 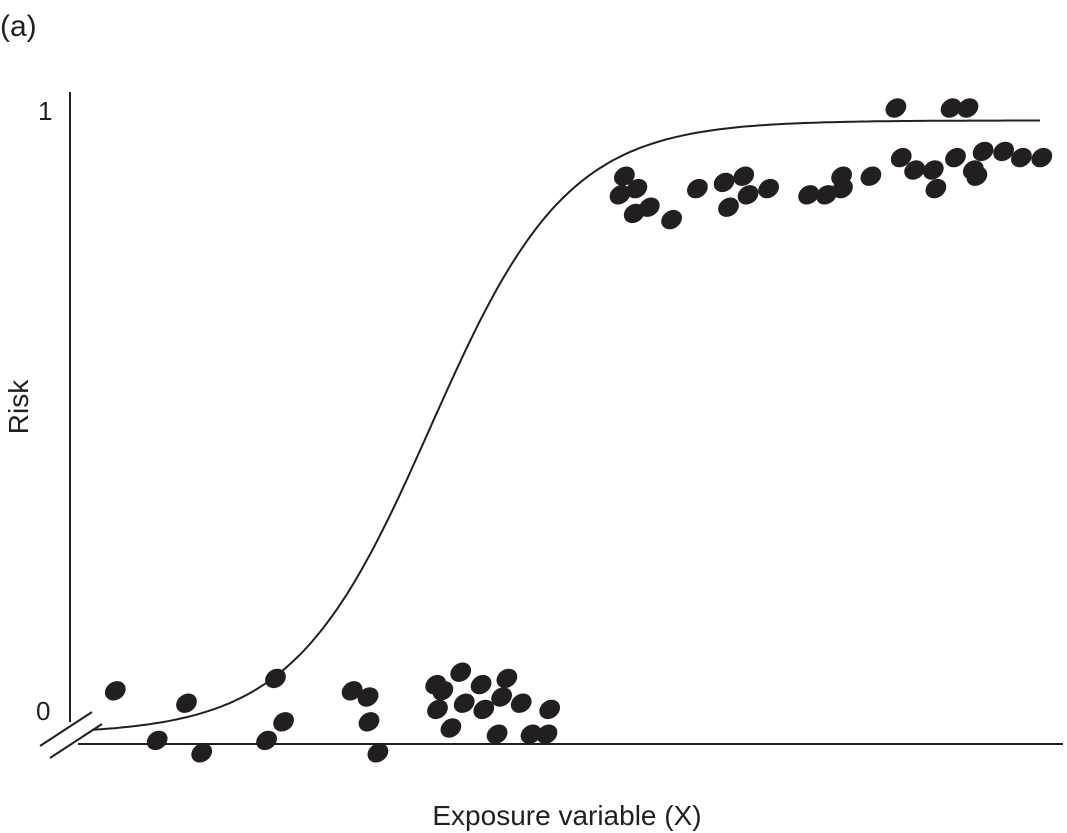 I want to click on y-axis-label: Risk, so click(x=18, y=406).